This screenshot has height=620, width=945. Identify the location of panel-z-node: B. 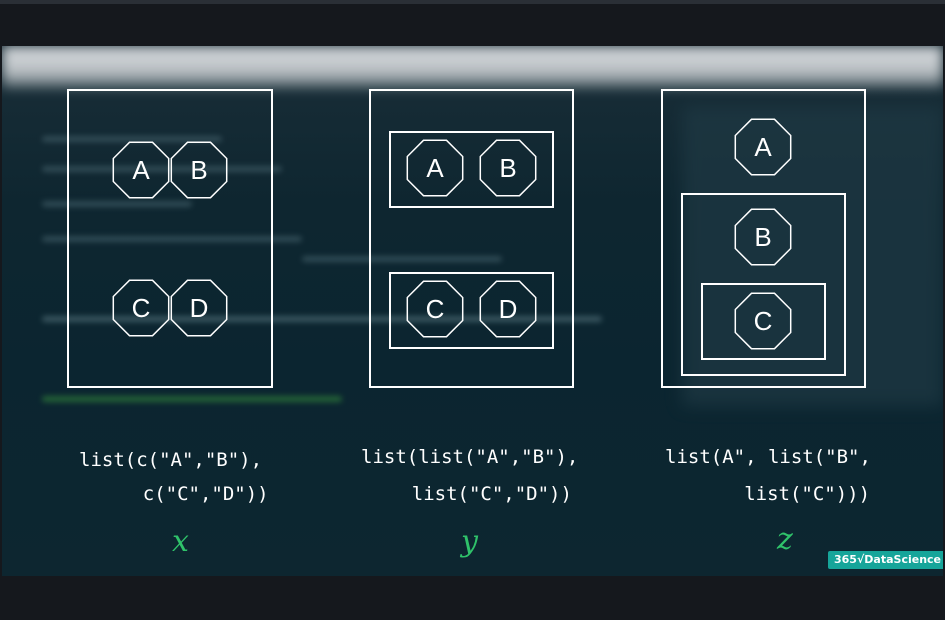
(763, 237).